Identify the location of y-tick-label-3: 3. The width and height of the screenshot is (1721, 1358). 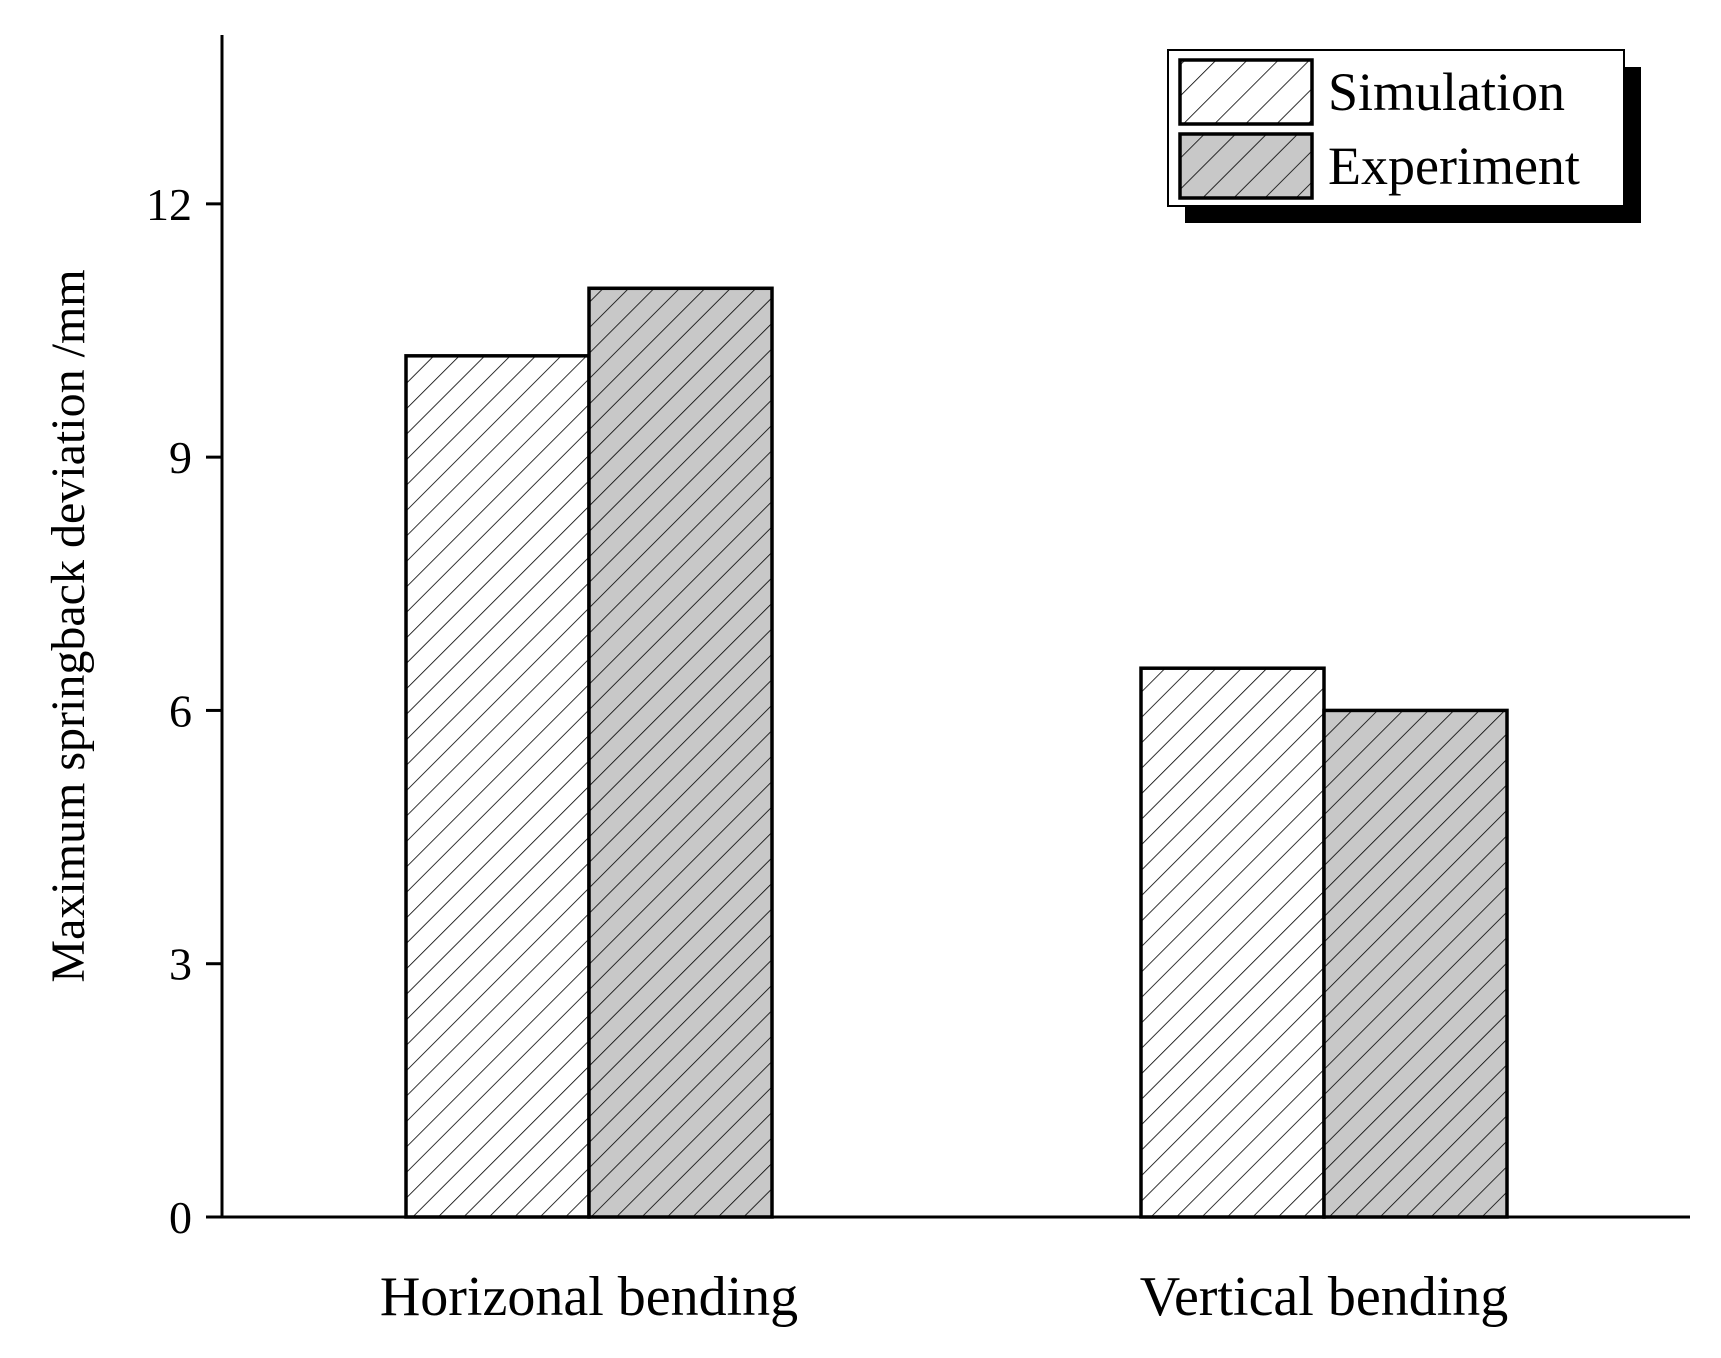
(180, 964).